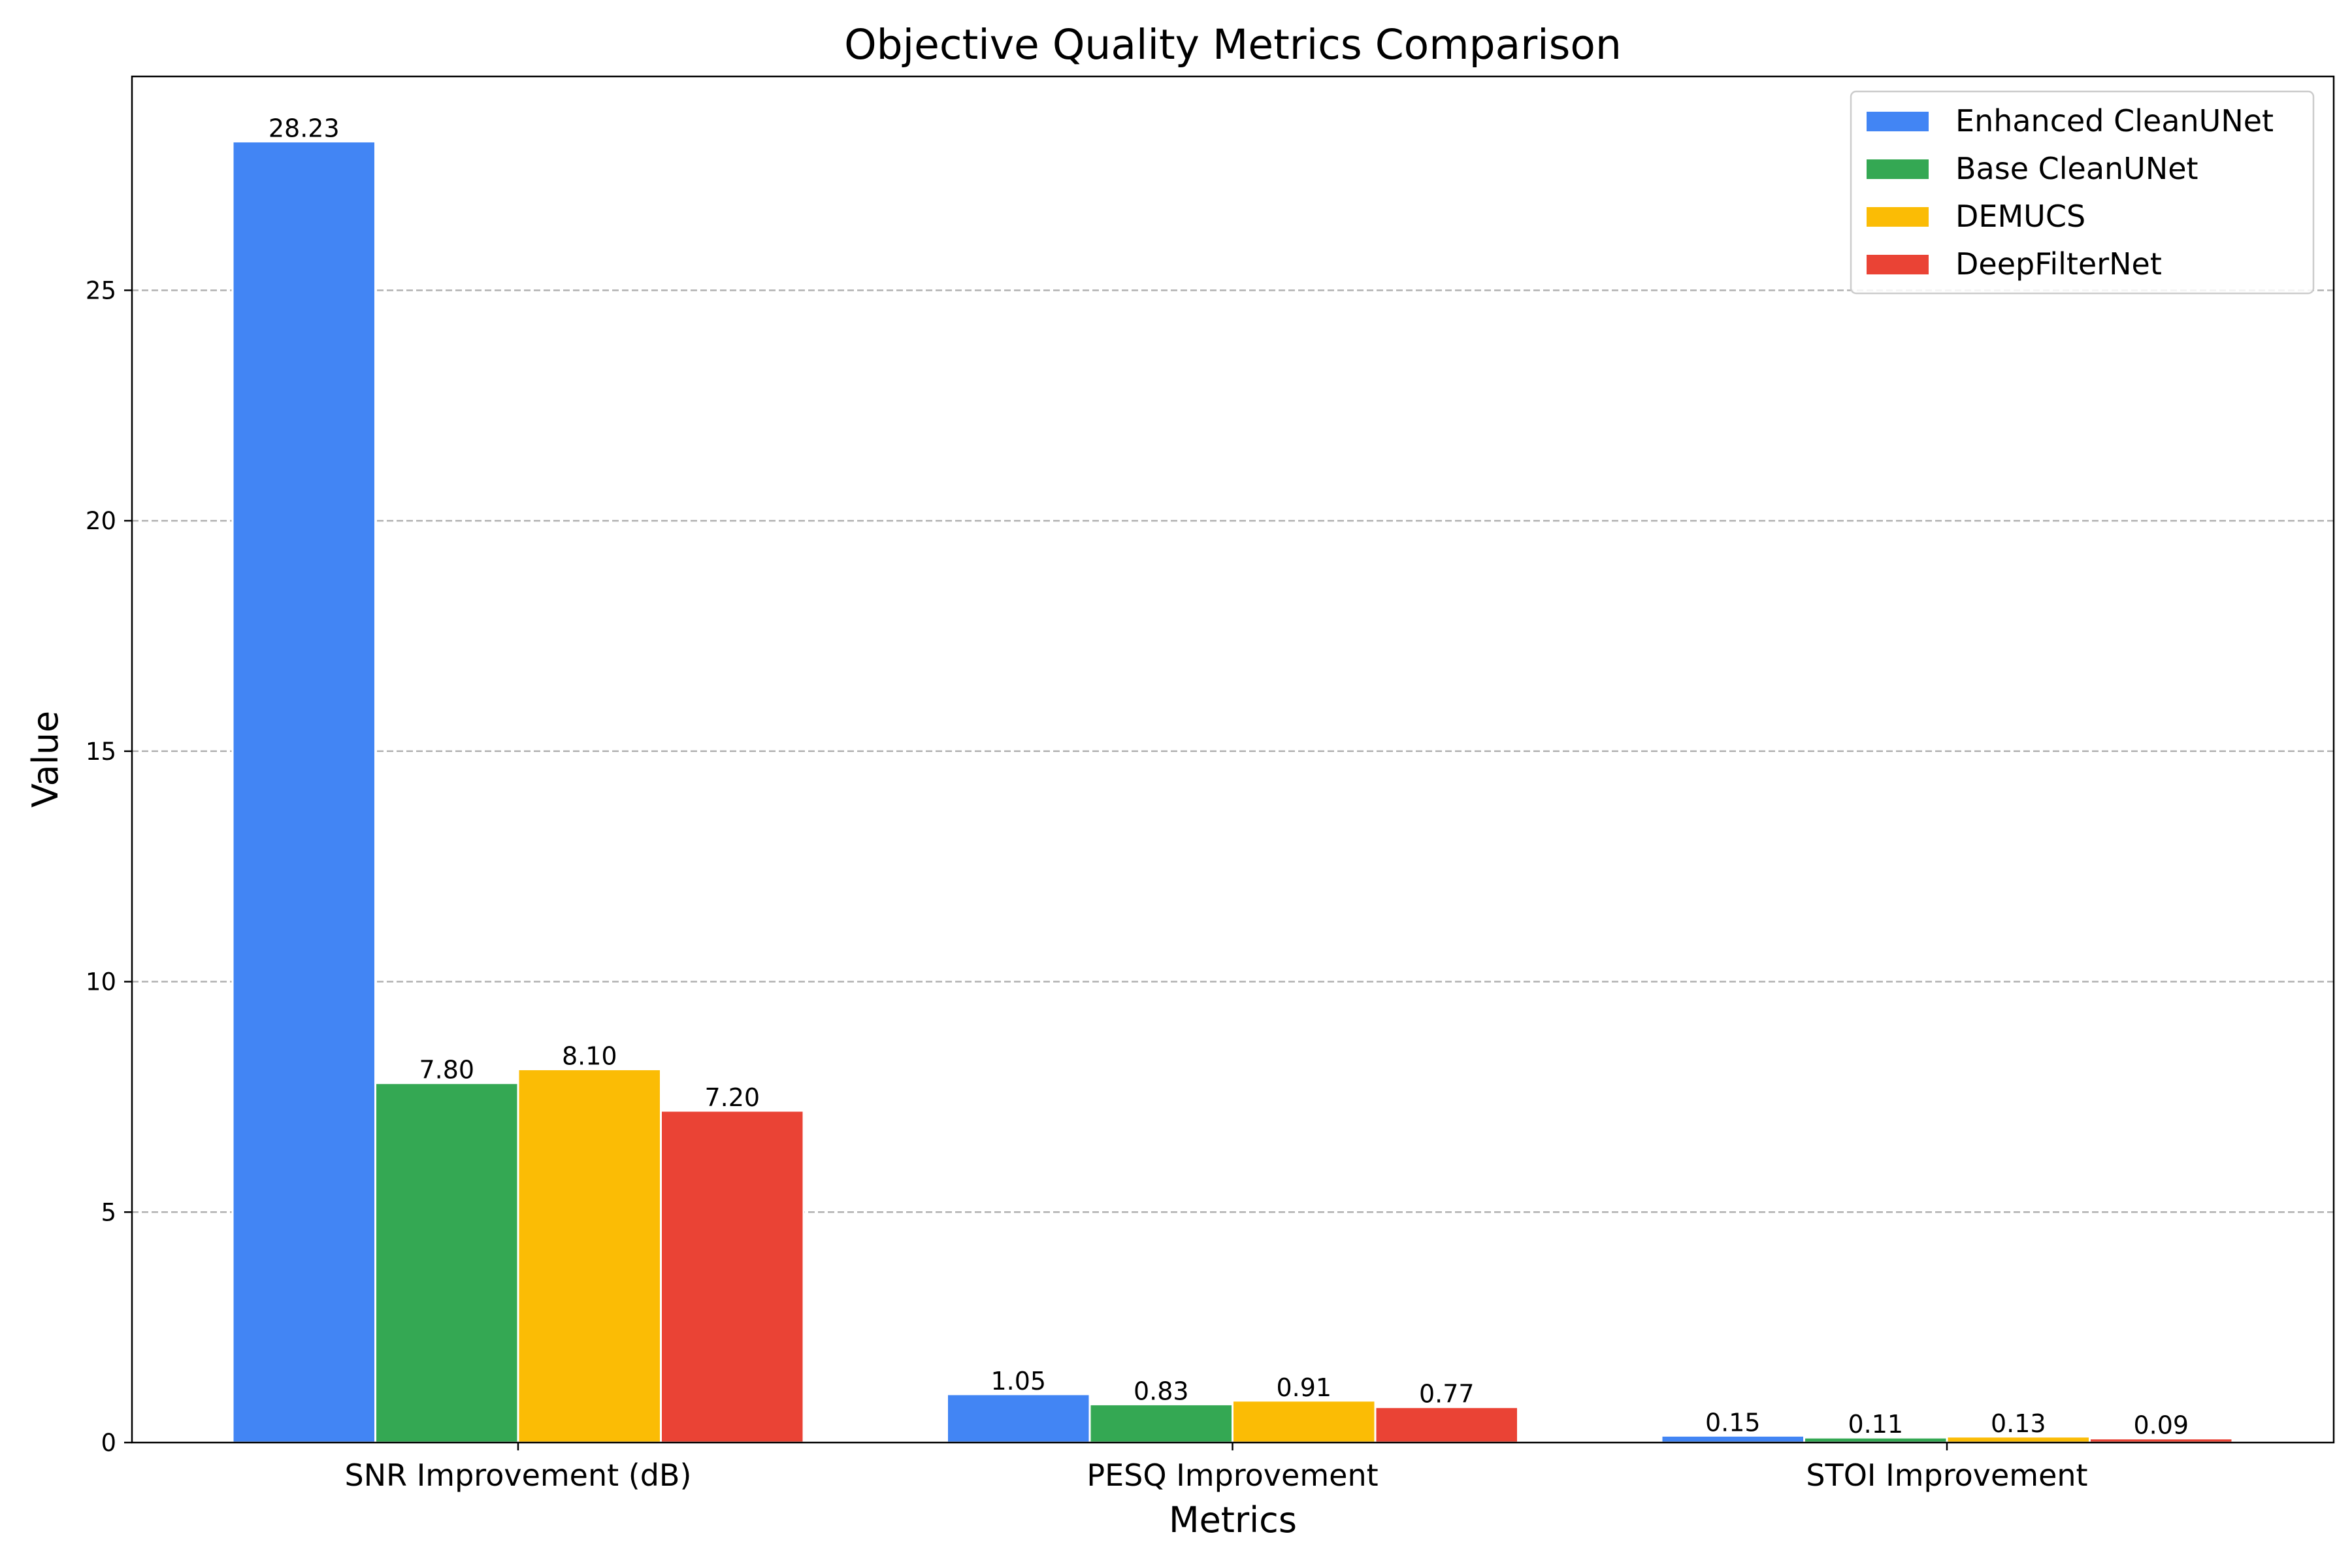 Image resolution: width=2352 pixels, height=1568 pixels. What do you see at coordinates (2058, 264) in the screenshot?
I see `legend-label: DeepFilterNet` at bounding box center [2058, 264].